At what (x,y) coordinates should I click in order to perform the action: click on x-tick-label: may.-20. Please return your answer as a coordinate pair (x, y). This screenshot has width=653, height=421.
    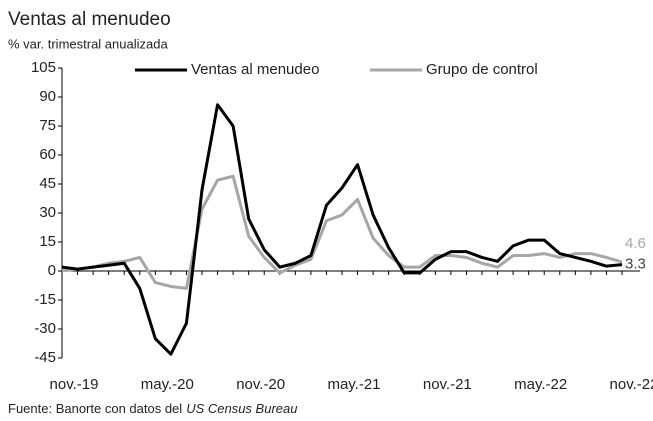
    Looking at the image, I should click on (167, 384).